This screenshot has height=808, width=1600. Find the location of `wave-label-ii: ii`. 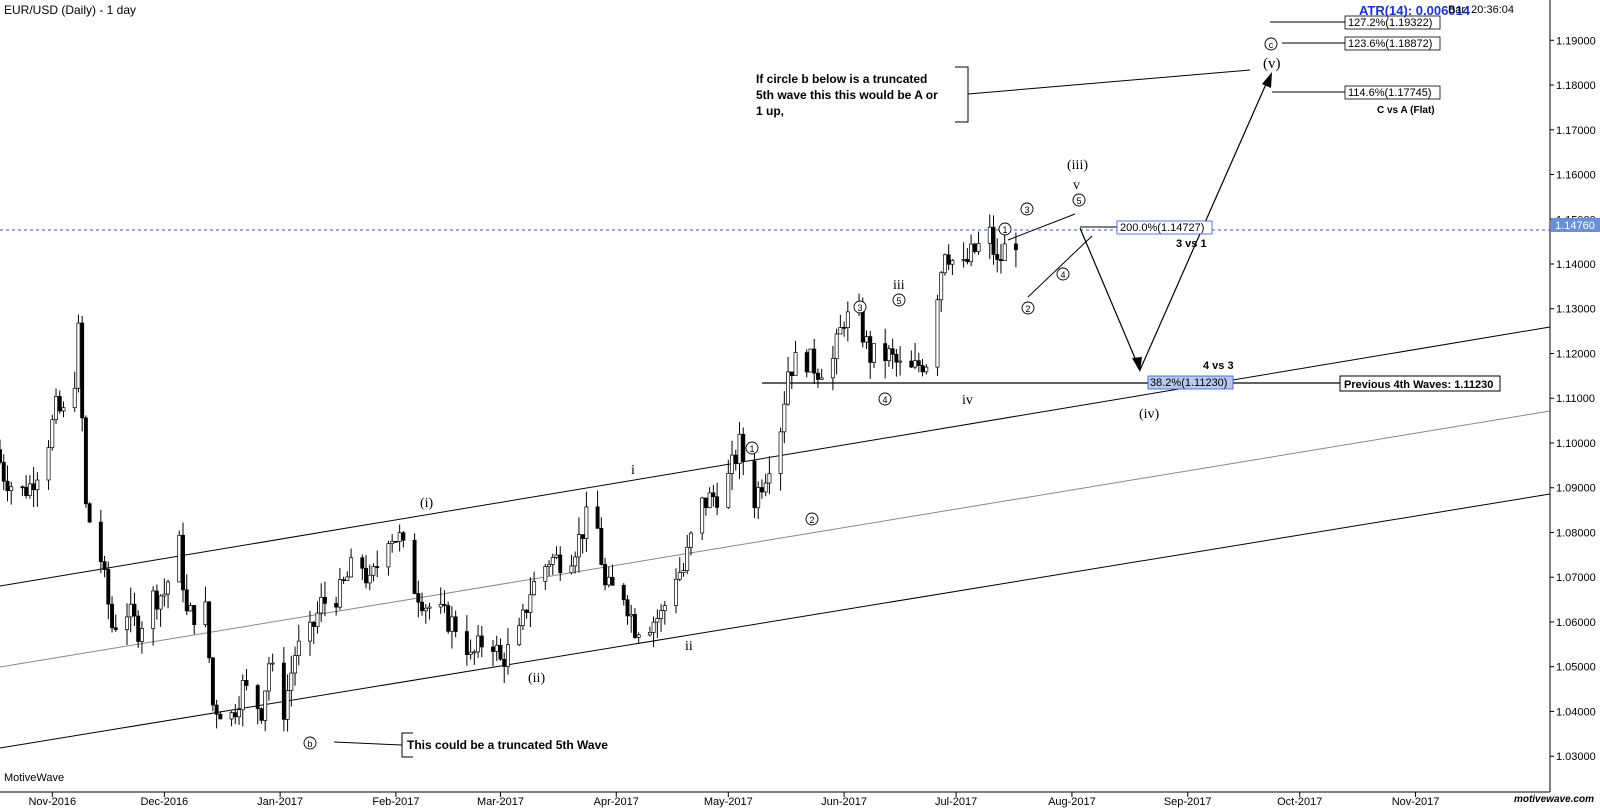

wave-label-ii: ii is located at coordinates (689, 646).